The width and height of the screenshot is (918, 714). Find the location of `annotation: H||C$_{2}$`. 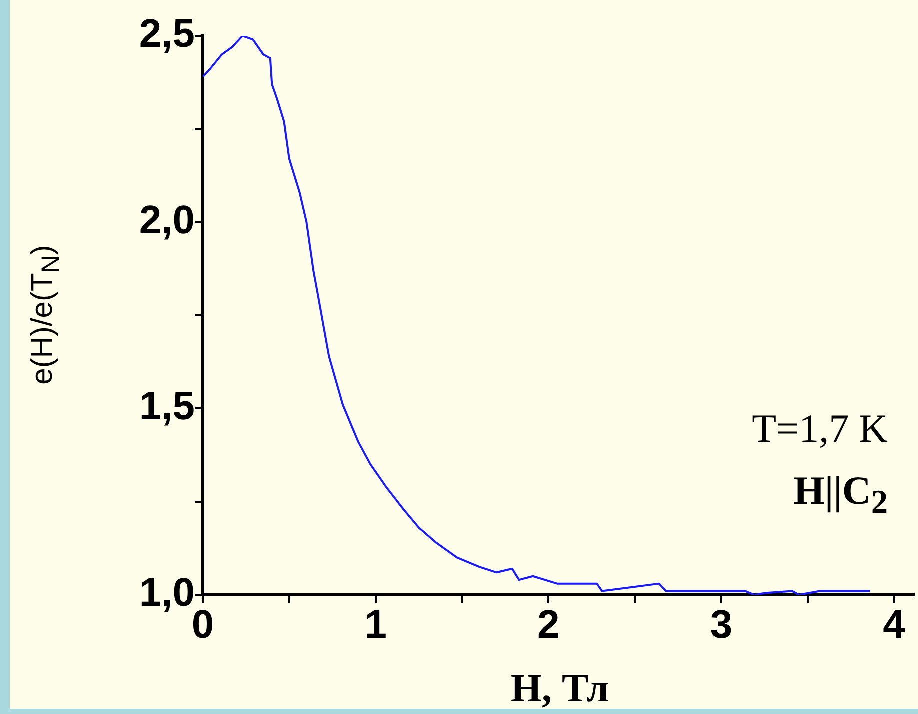

annotation: H||C$_{2}$ is located at coordinates (841, 494).